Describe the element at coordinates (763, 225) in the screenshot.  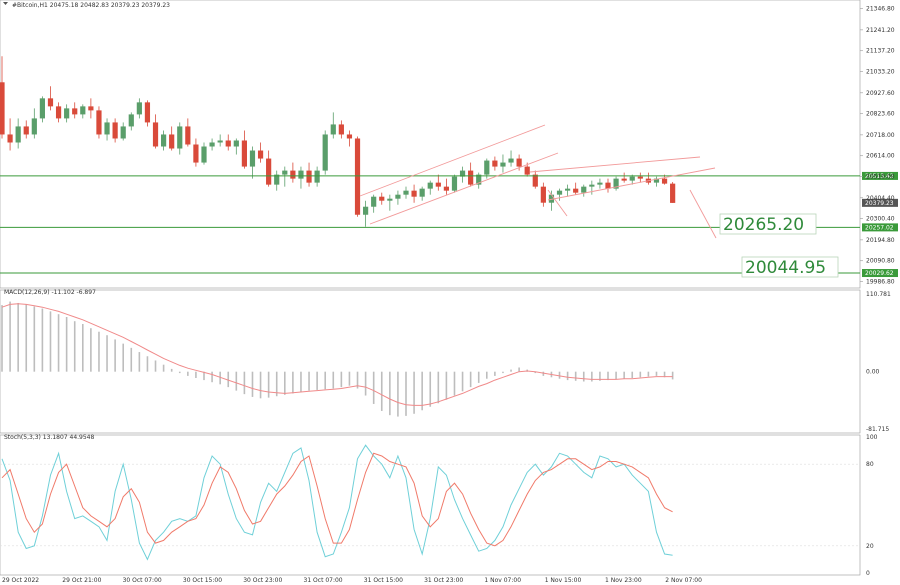
I see `target-price-label: 20265.20` at that location.